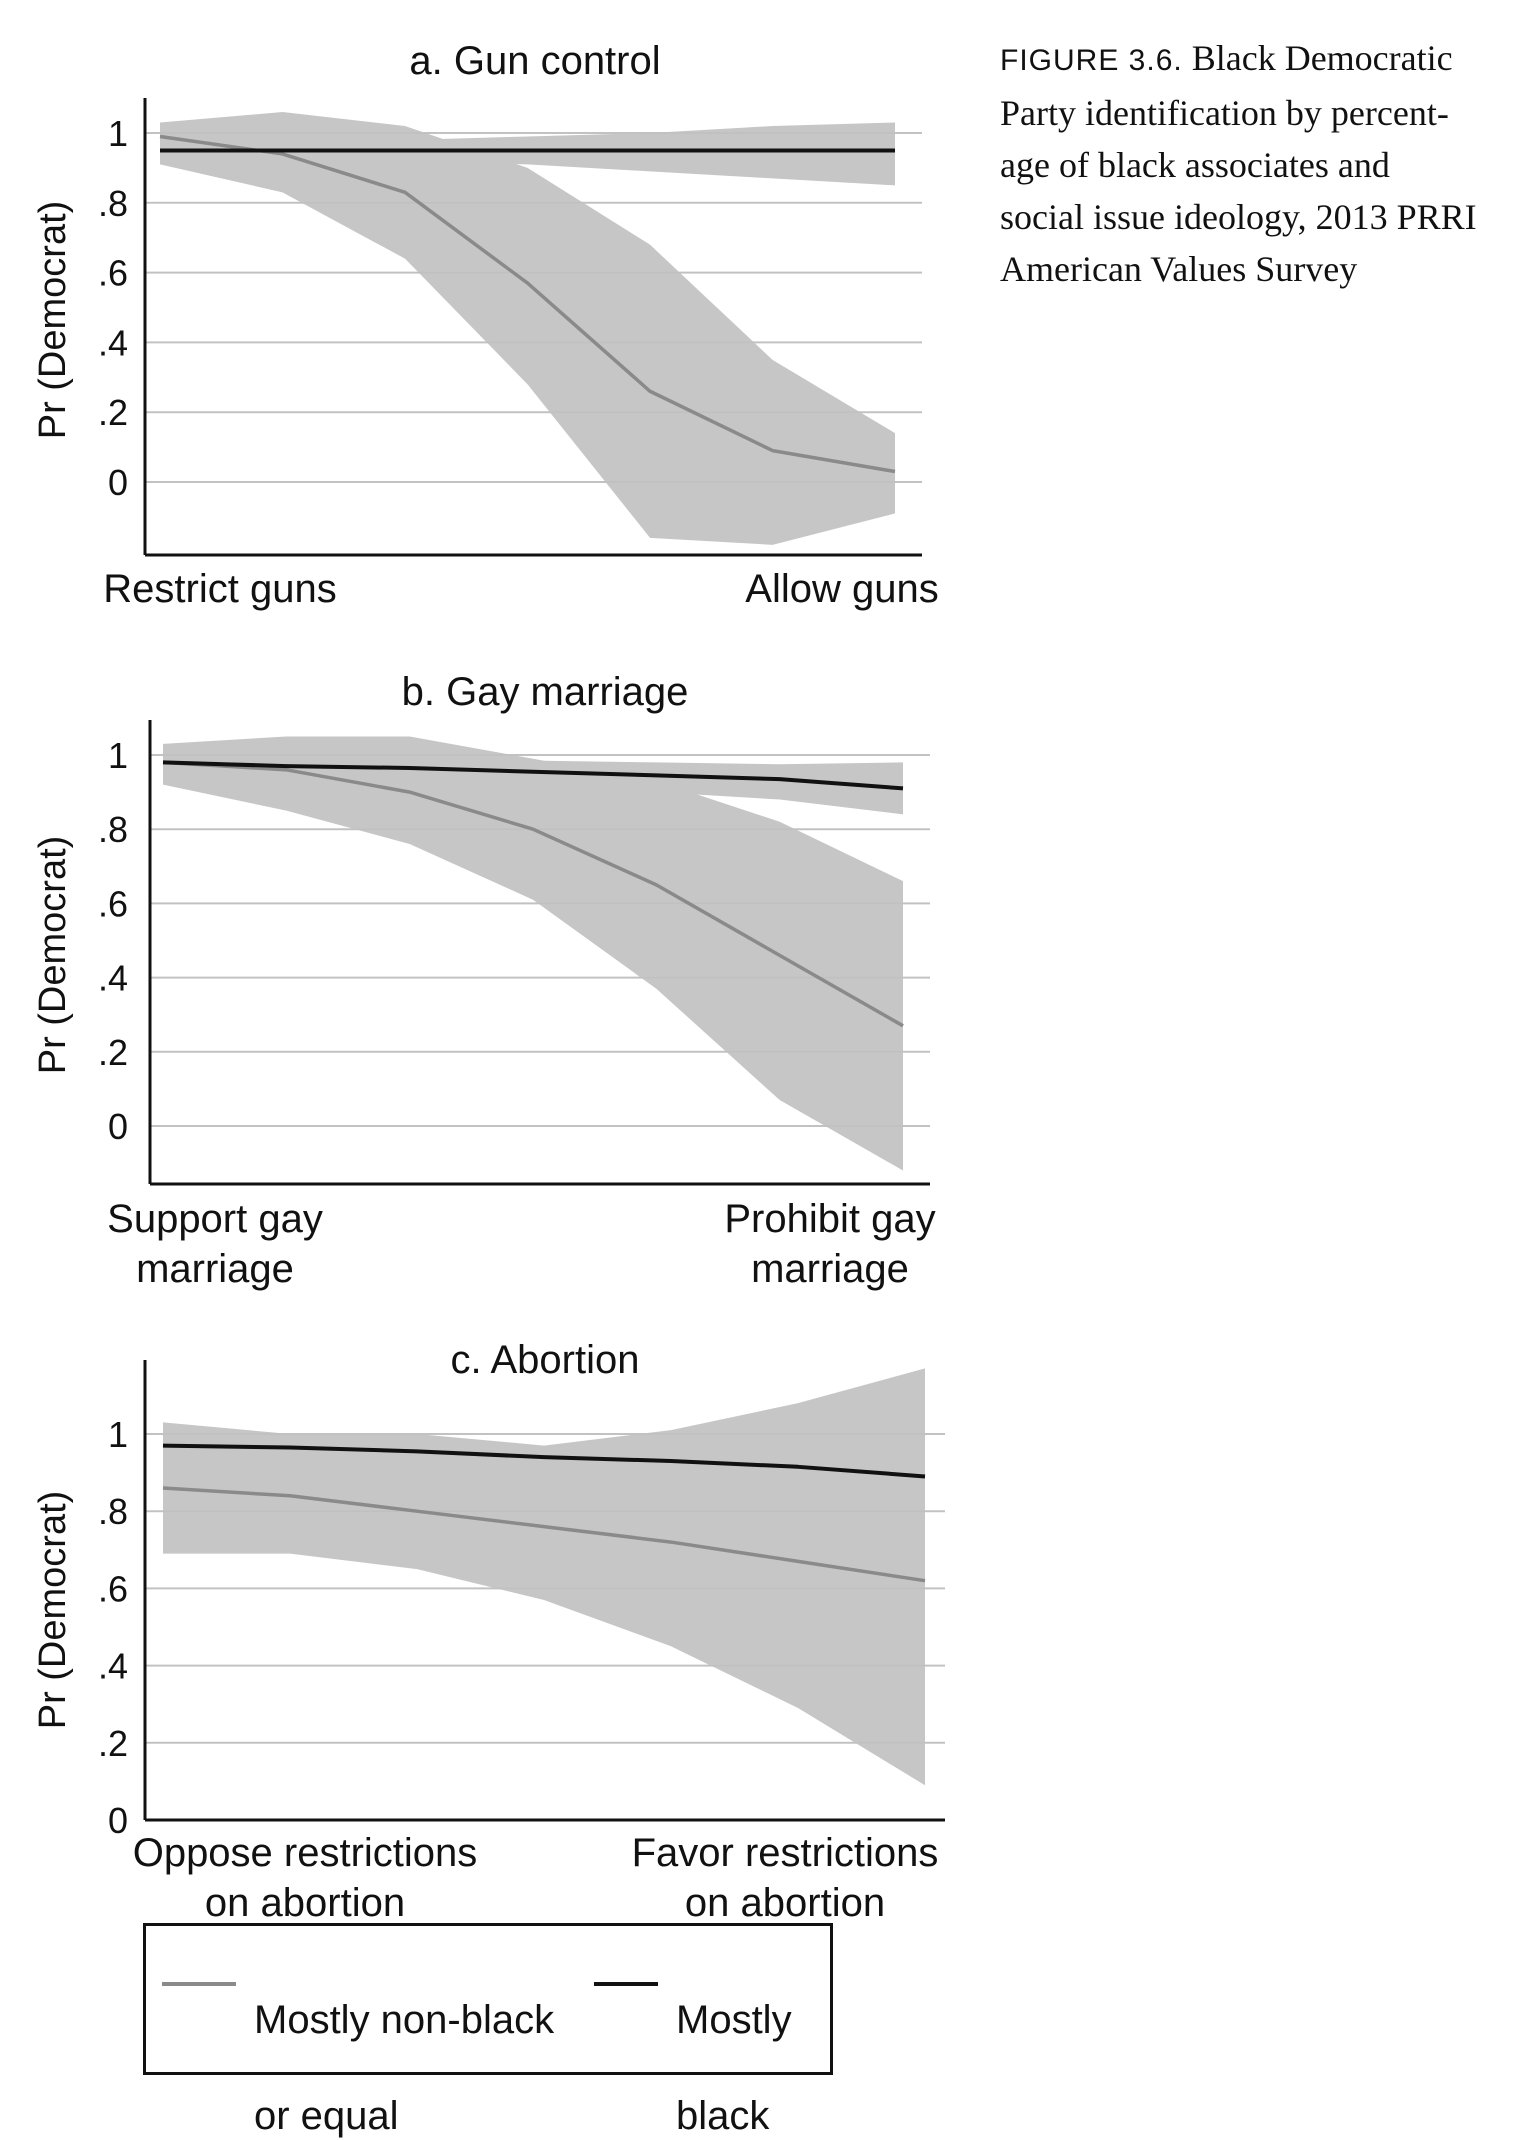 This screenshot has height=2140, width=1522. Describe the element at coordinates (1238, 217) in the screenshot. I see `caption-line-3: social issue ideology, 2013 PRRI` at that location.